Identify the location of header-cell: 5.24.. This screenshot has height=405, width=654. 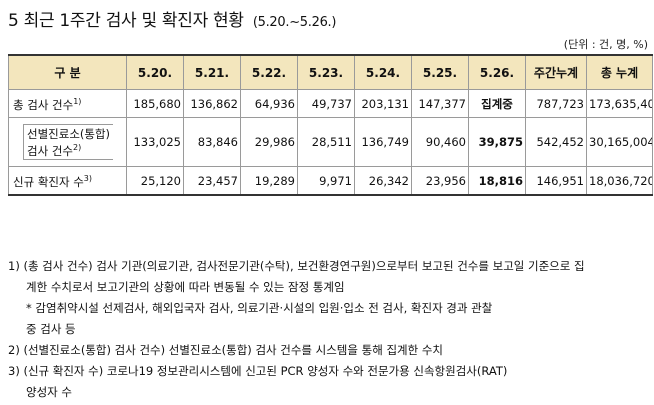
(383, 72).